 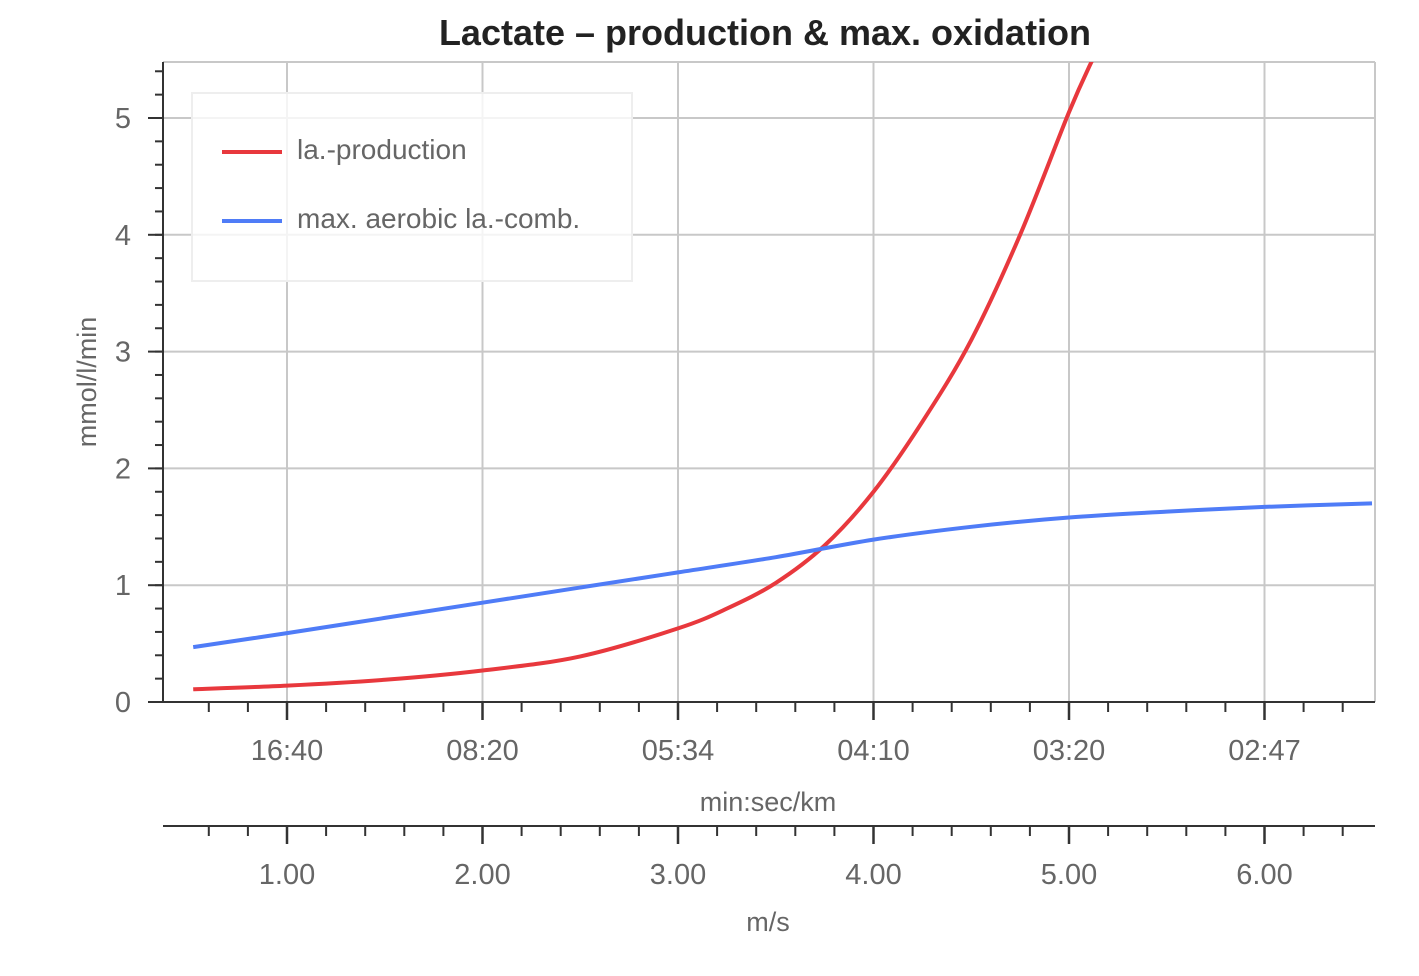 I want to click on legend: la.-production max. aerobic la.-comb., so click(x=412, y=187).